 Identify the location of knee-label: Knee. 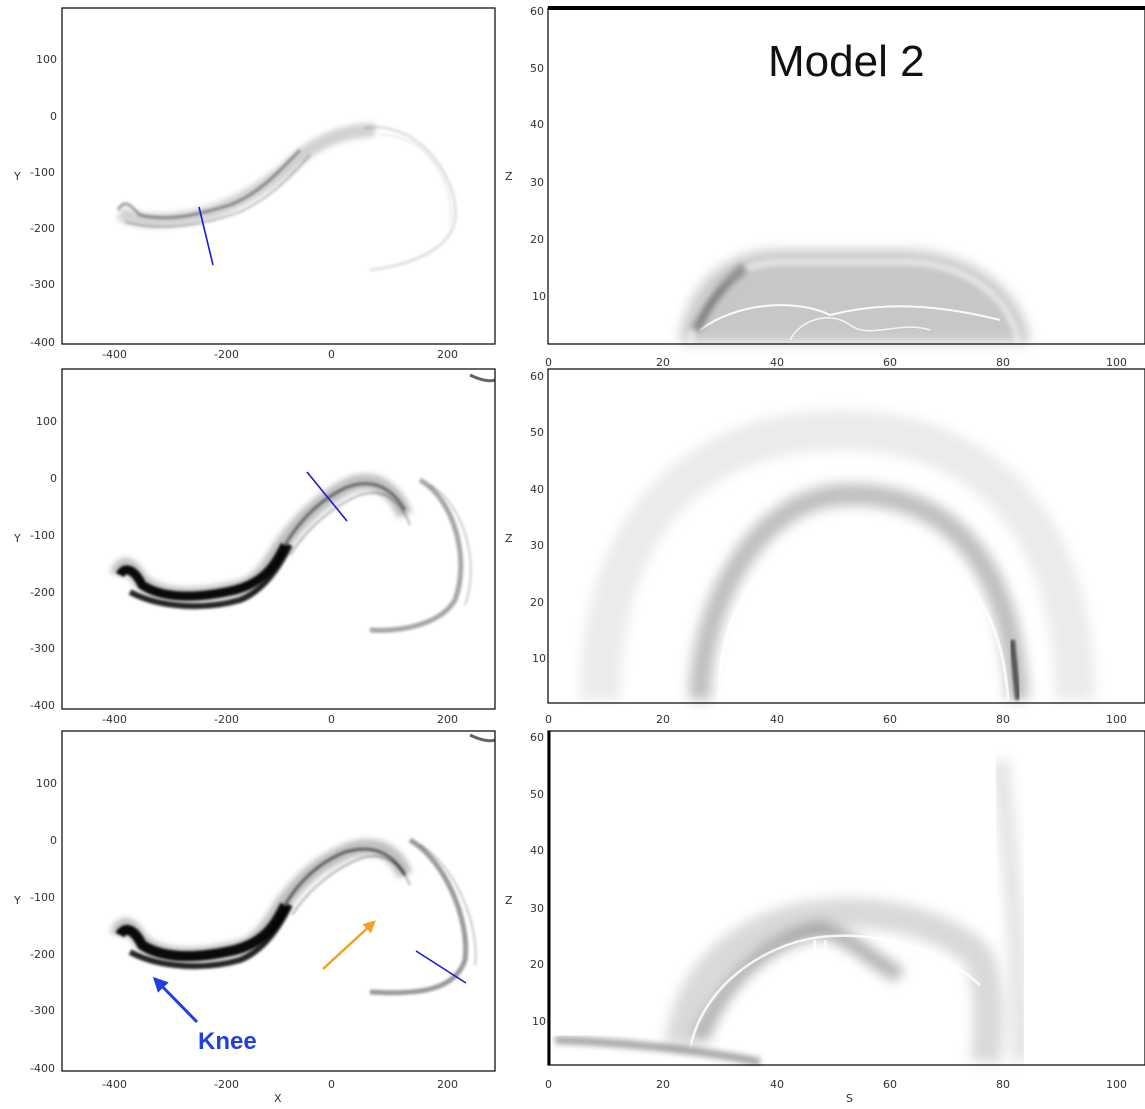
(227, 1041).